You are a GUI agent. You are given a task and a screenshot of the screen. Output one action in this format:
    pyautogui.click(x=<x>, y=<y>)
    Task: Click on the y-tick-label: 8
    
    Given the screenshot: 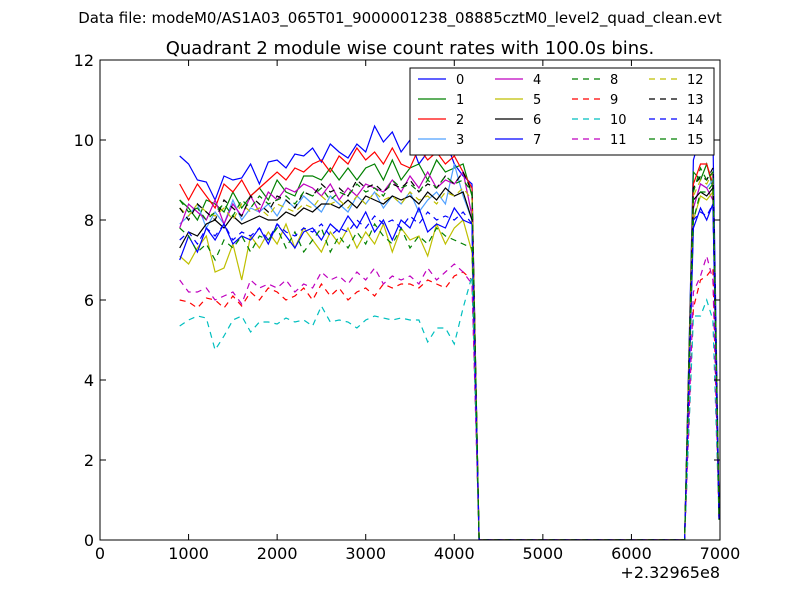 What is the action you would take?
    pyautogui.click(x=89, y=220)
    